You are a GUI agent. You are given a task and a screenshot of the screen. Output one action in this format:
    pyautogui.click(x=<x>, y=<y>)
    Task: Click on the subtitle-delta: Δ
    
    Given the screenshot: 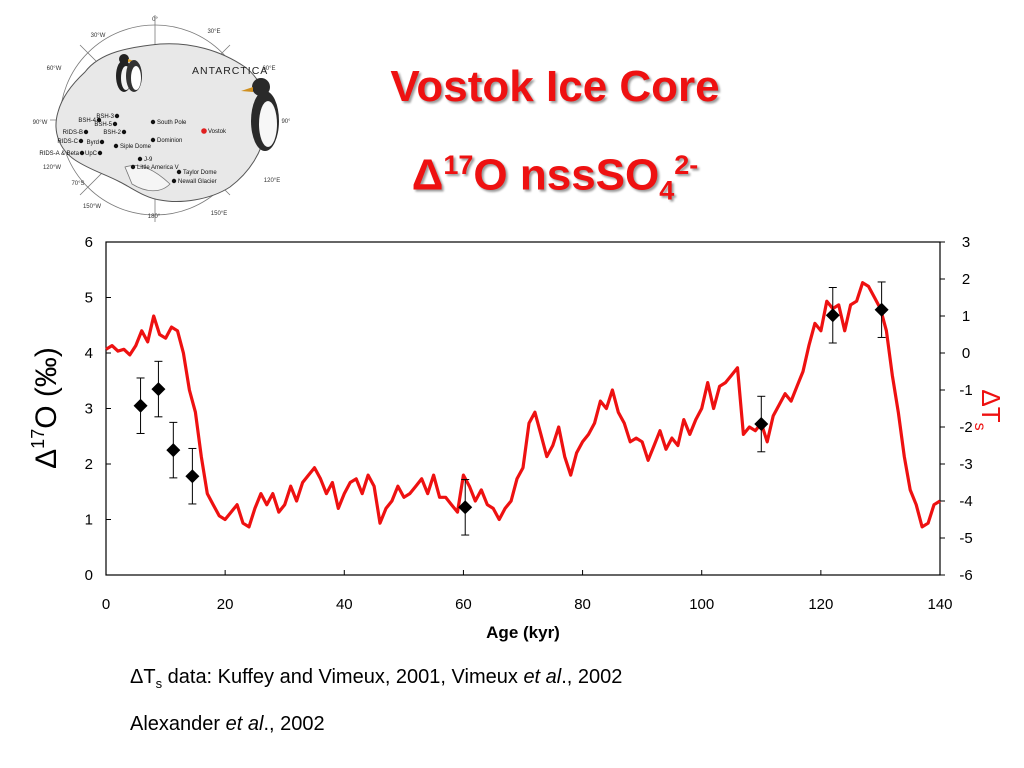 What is the action you would take?
    pyautogui.click(x=427, y=175)
    